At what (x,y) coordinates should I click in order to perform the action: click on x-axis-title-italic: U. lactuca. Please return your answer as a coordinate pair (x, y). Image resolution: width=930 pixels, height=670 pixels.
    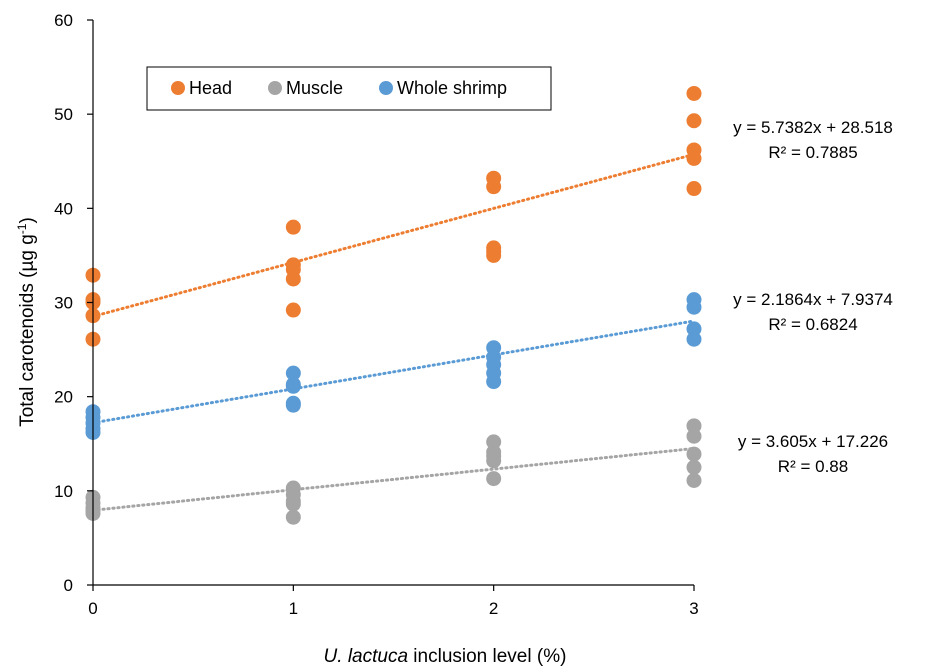
    Looking at the image, I should click on (366, 656).